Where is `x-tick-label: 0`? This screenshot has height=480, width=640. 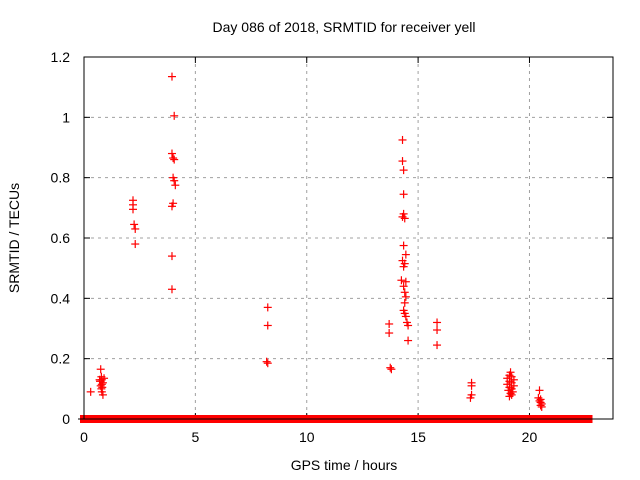
x-tick-label: 0 is located at coordinates (84, 437).